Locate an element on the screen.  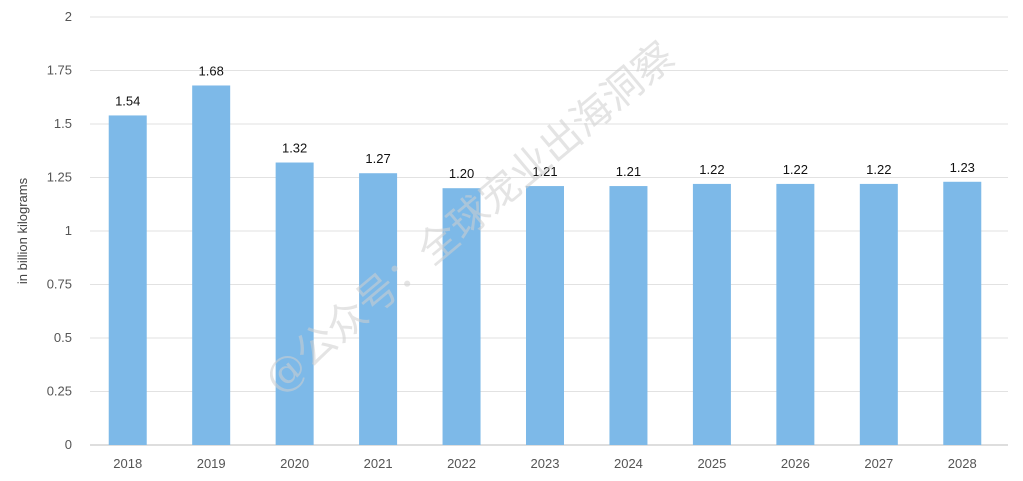
y-tick-label: 0.25 is located at coordinates (59, 391).